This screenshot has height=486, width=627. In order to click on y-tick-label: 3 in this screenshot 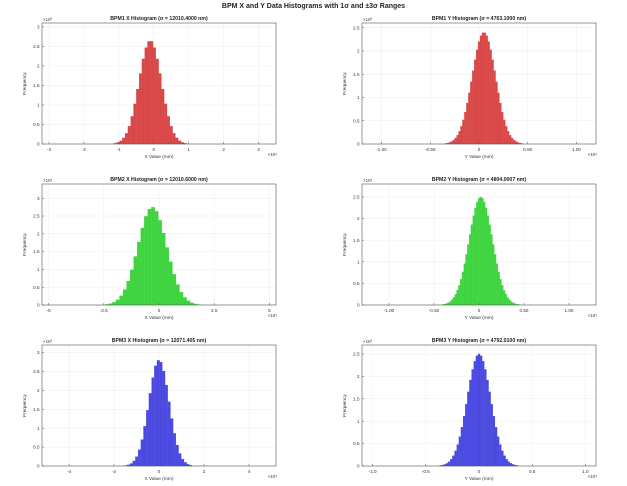, I will do `click(38, 198)`.